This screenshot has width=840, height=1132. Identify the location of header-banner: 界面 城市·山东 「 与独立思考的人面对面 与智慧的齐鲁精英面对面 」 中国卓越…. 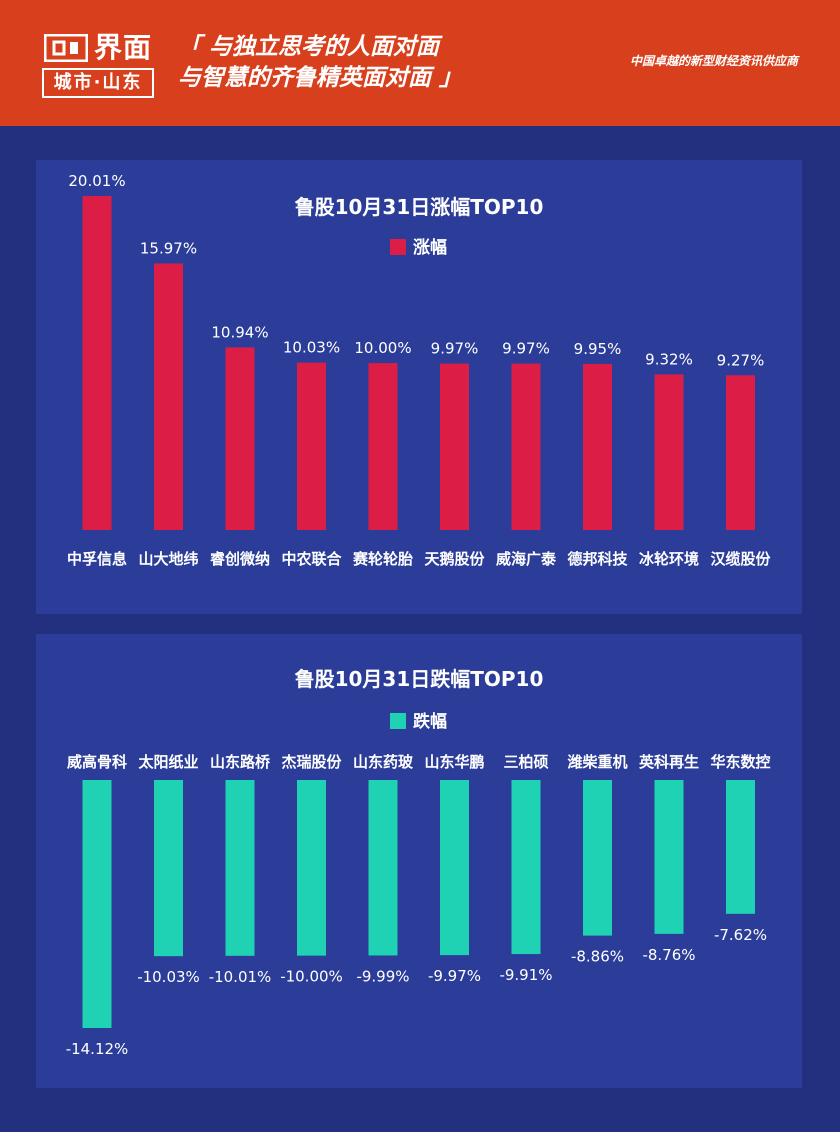
(420, 63).